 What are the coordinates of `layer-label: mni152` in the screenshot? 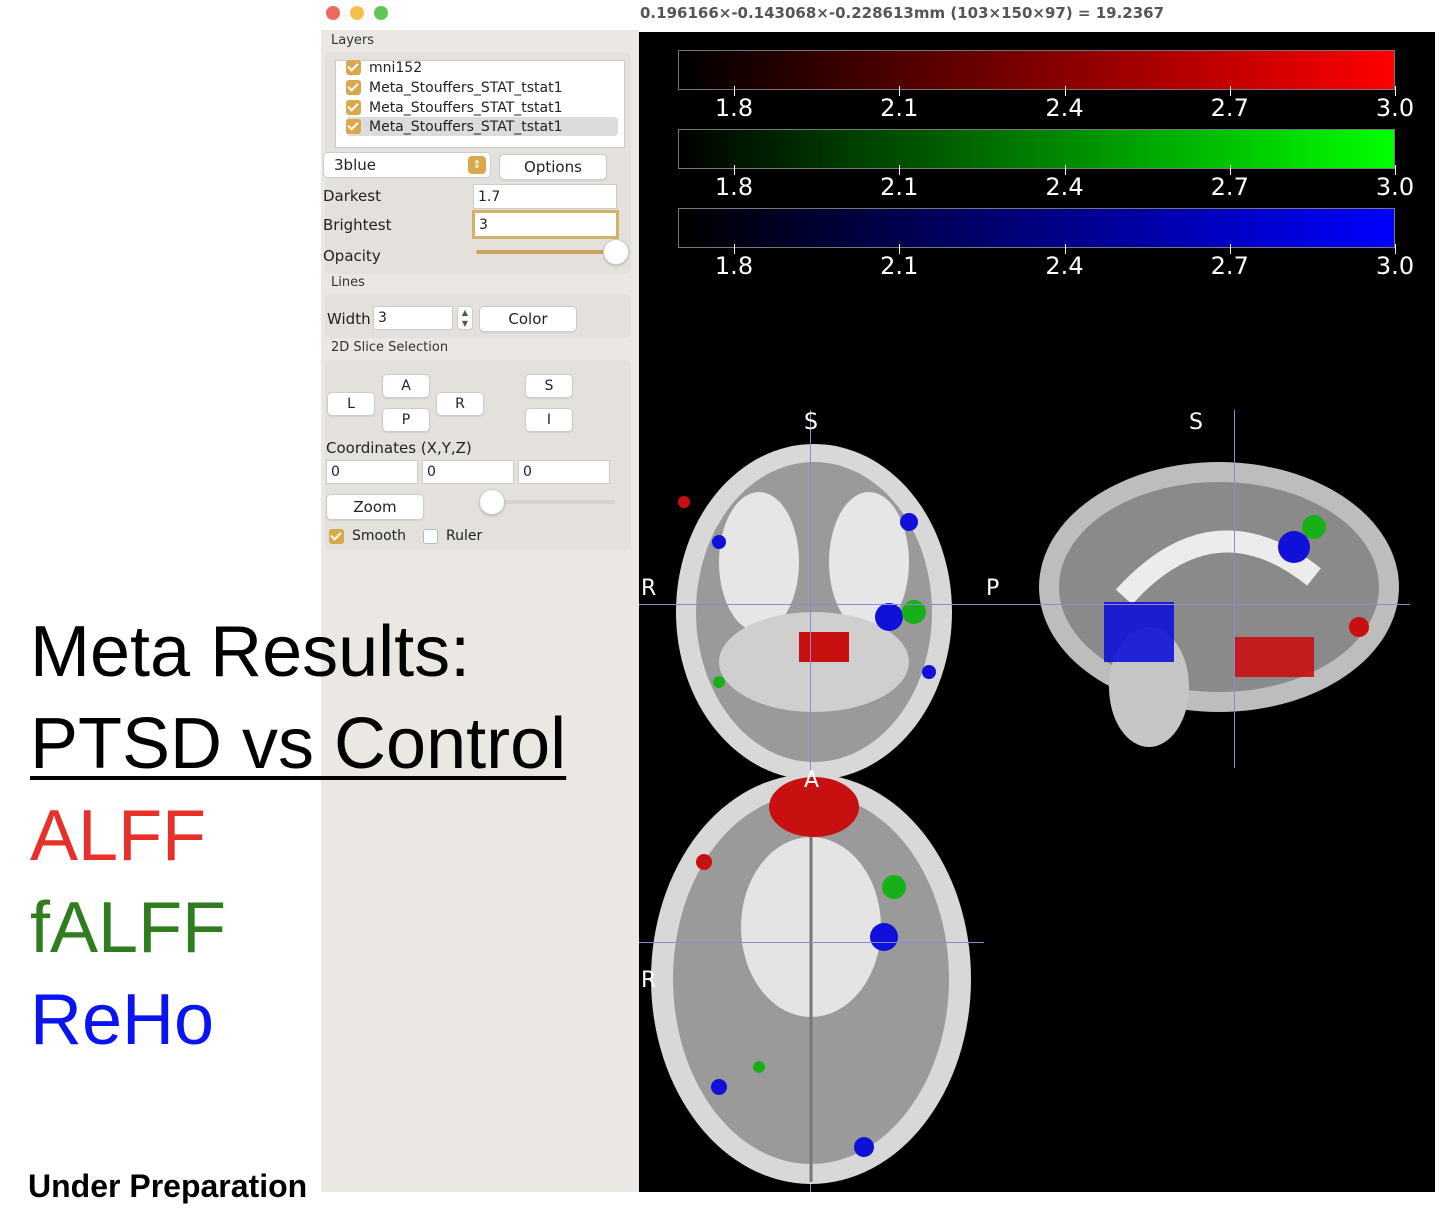 It's located at (396, 67).